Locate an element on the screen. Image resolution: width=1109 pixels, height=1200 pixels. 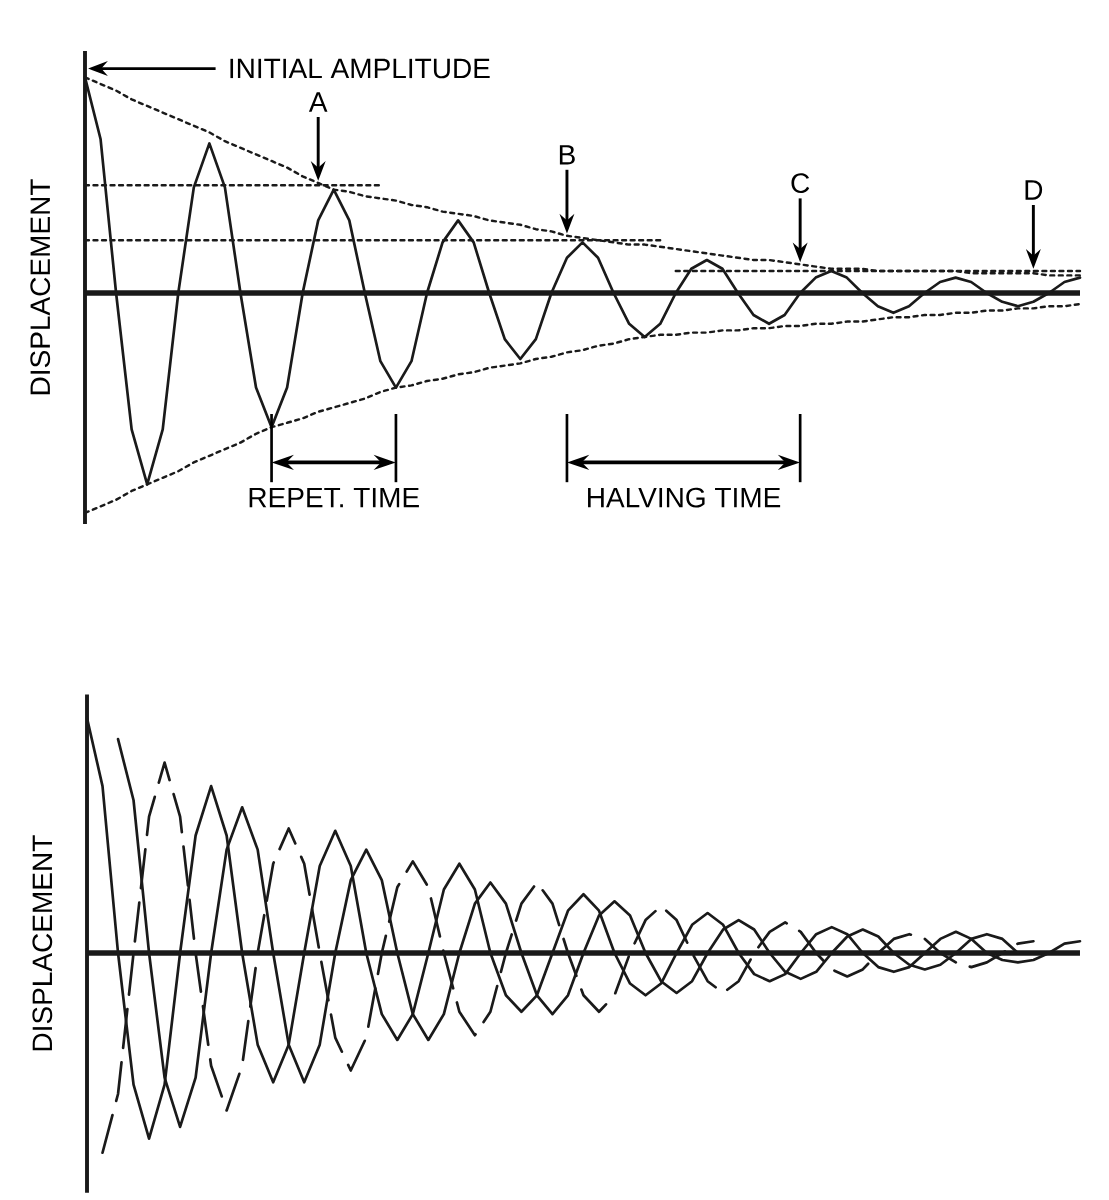
annotation: C is located at coordinates (800, 183).